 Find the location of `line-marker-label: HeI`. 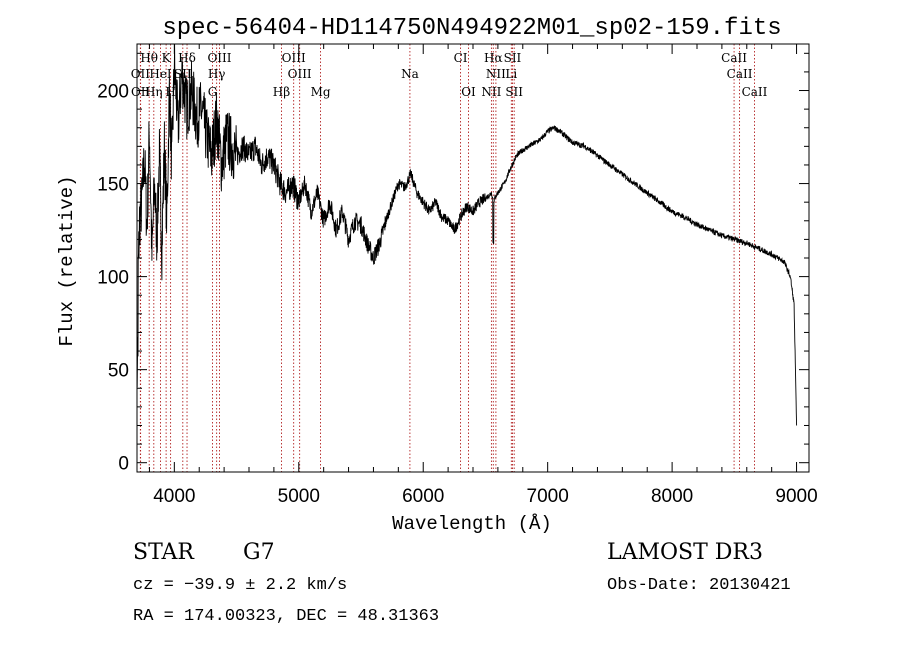

line-marker-label: HeI is located at coordinates (160, 74).